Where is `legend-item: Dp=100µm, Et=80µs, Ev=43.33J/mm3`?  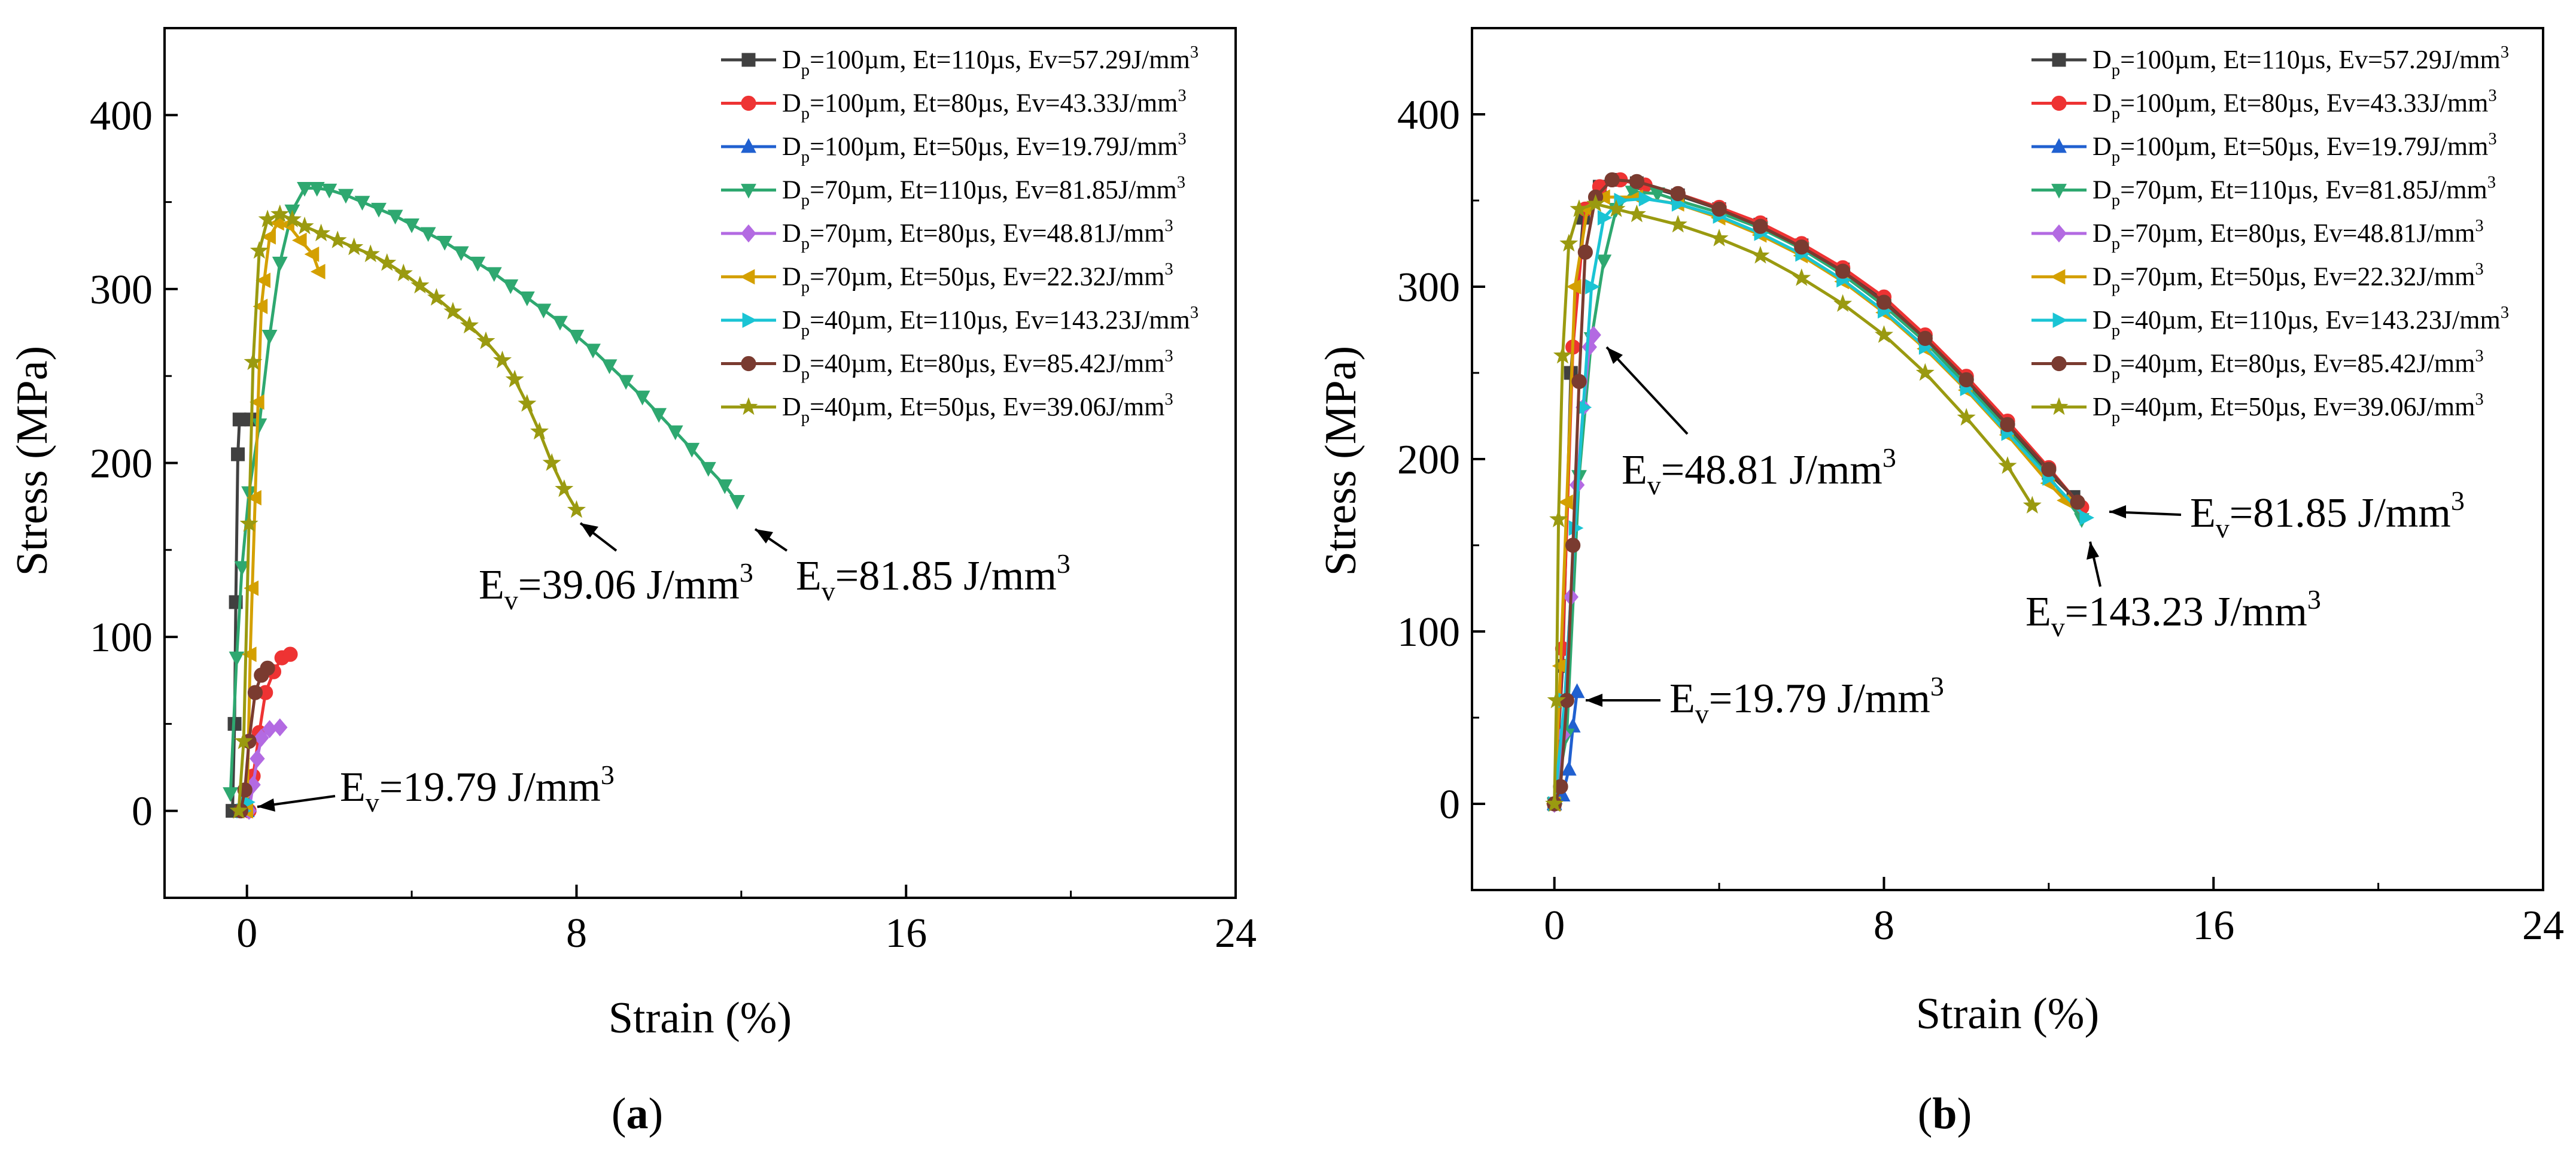 legend-item: Dp=100µm, Et=80µs, Ev=43.33J/mm3 is located at coordinates (2264, 105).